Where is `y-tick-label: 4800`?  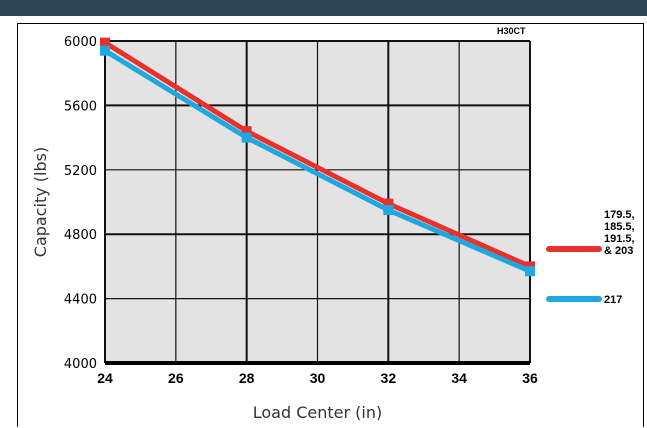 y-tick-label: 4800 is located at coordinates (80, 235).